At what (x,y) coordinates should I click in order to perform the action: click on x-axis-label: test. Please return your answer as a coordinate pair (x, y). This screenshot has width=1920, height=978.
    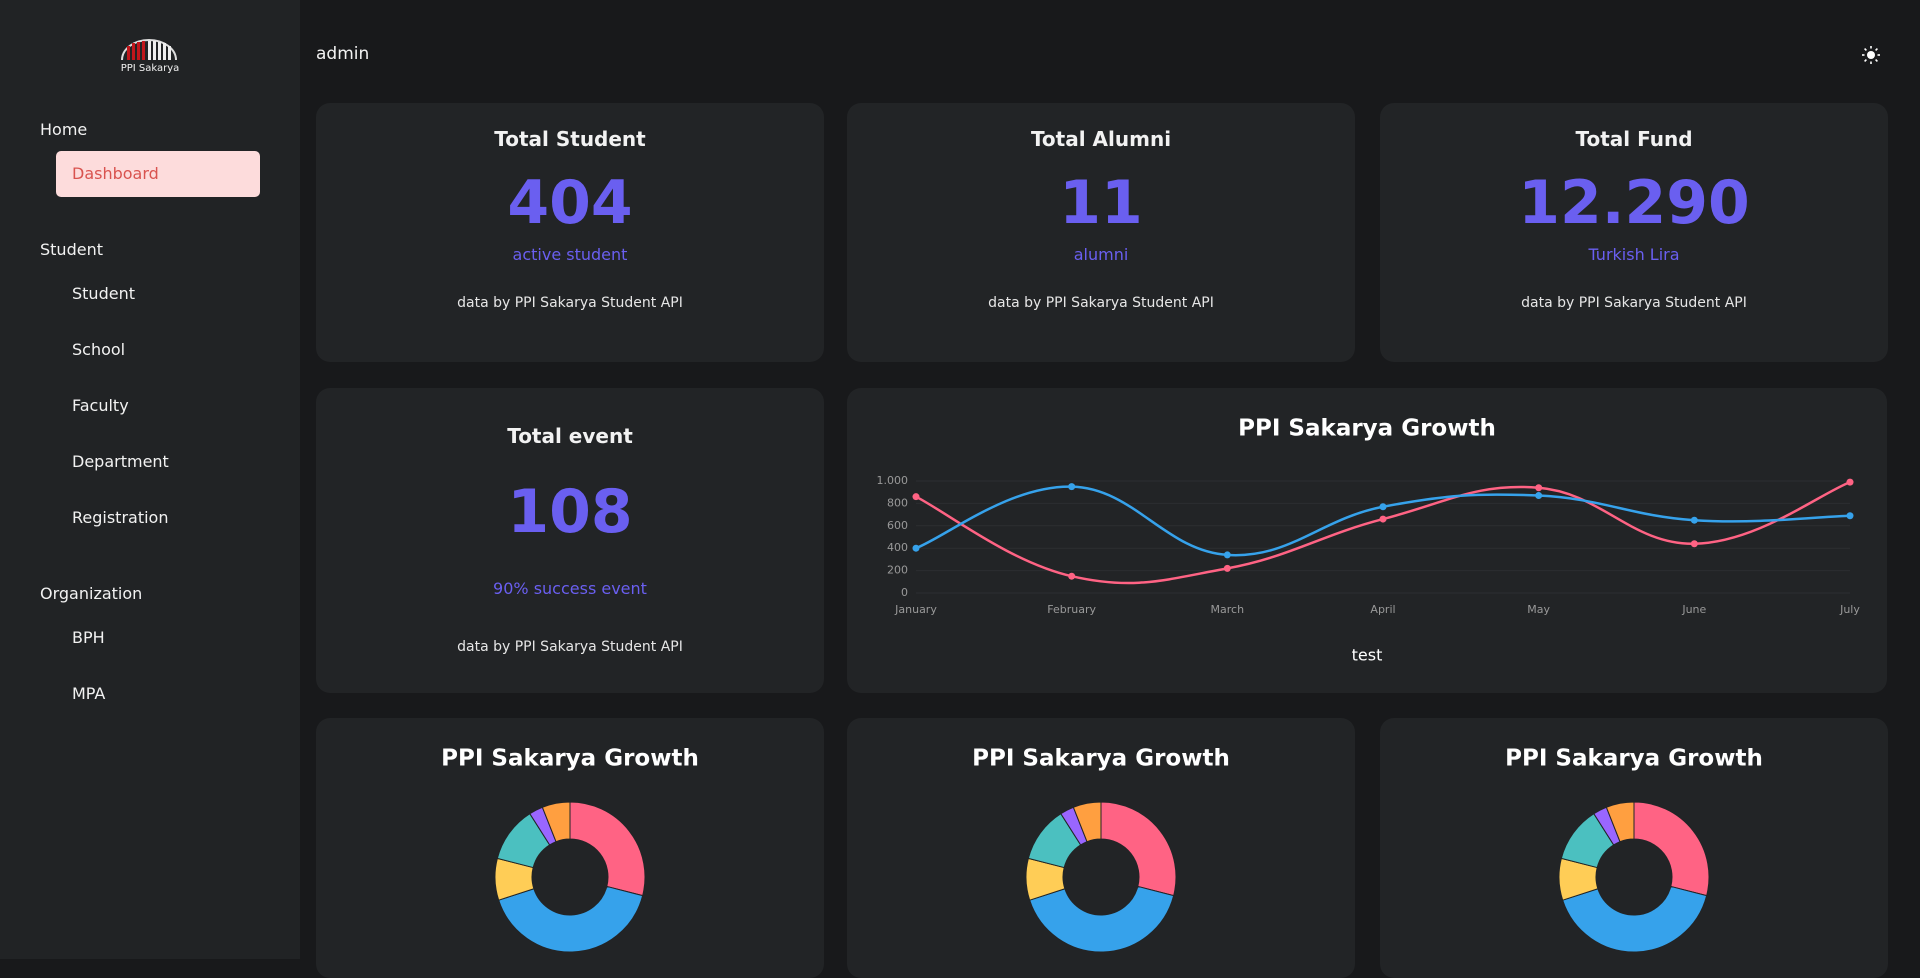
    Looking at the image, I should click on (1367, 655).